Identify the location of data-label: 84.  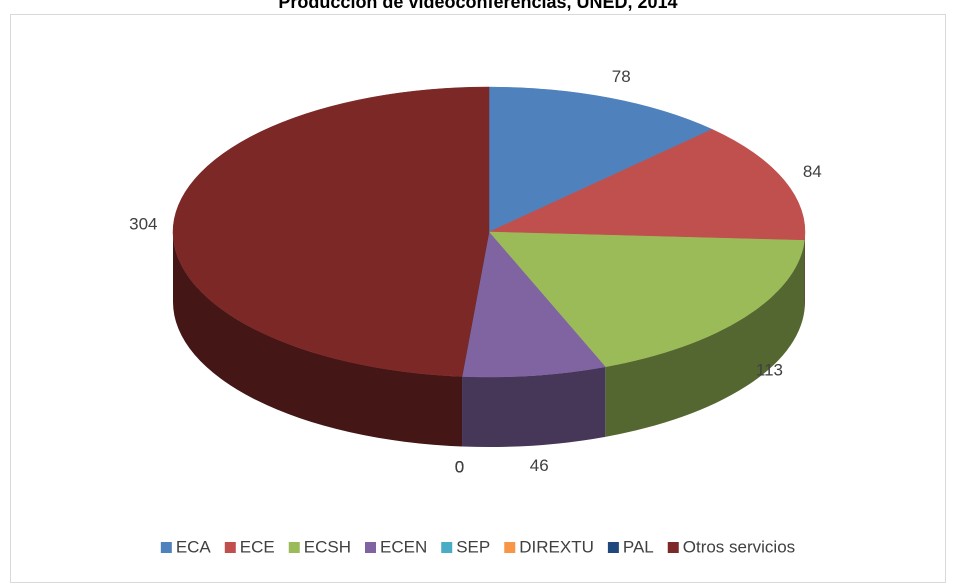
(812, 171).